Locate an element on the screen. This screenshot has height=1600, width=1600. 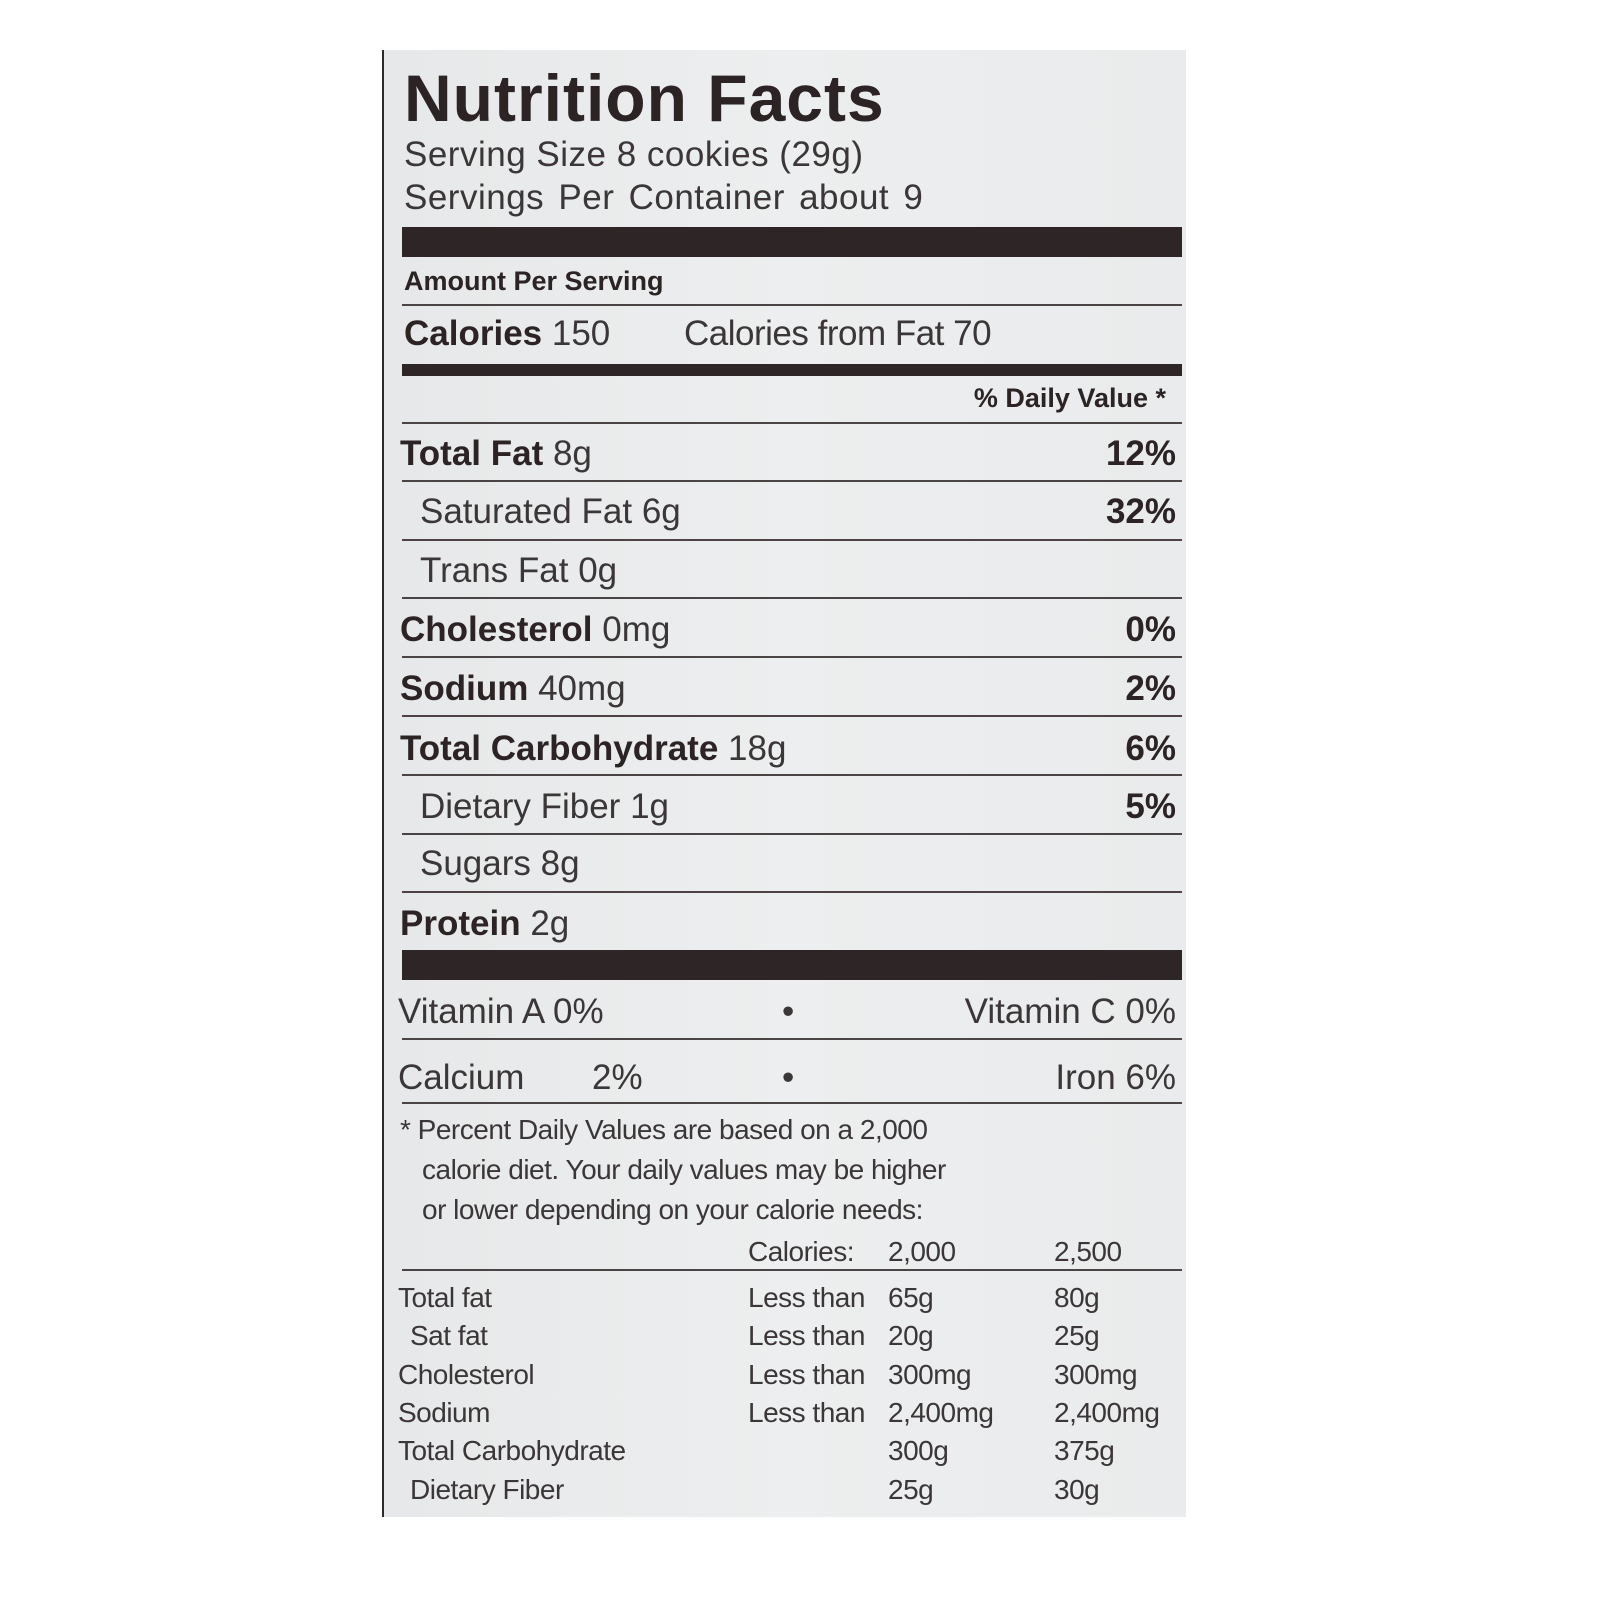
reference-table-header: Calories: 2,000 2,500 is located at coordinates (787, 1252).